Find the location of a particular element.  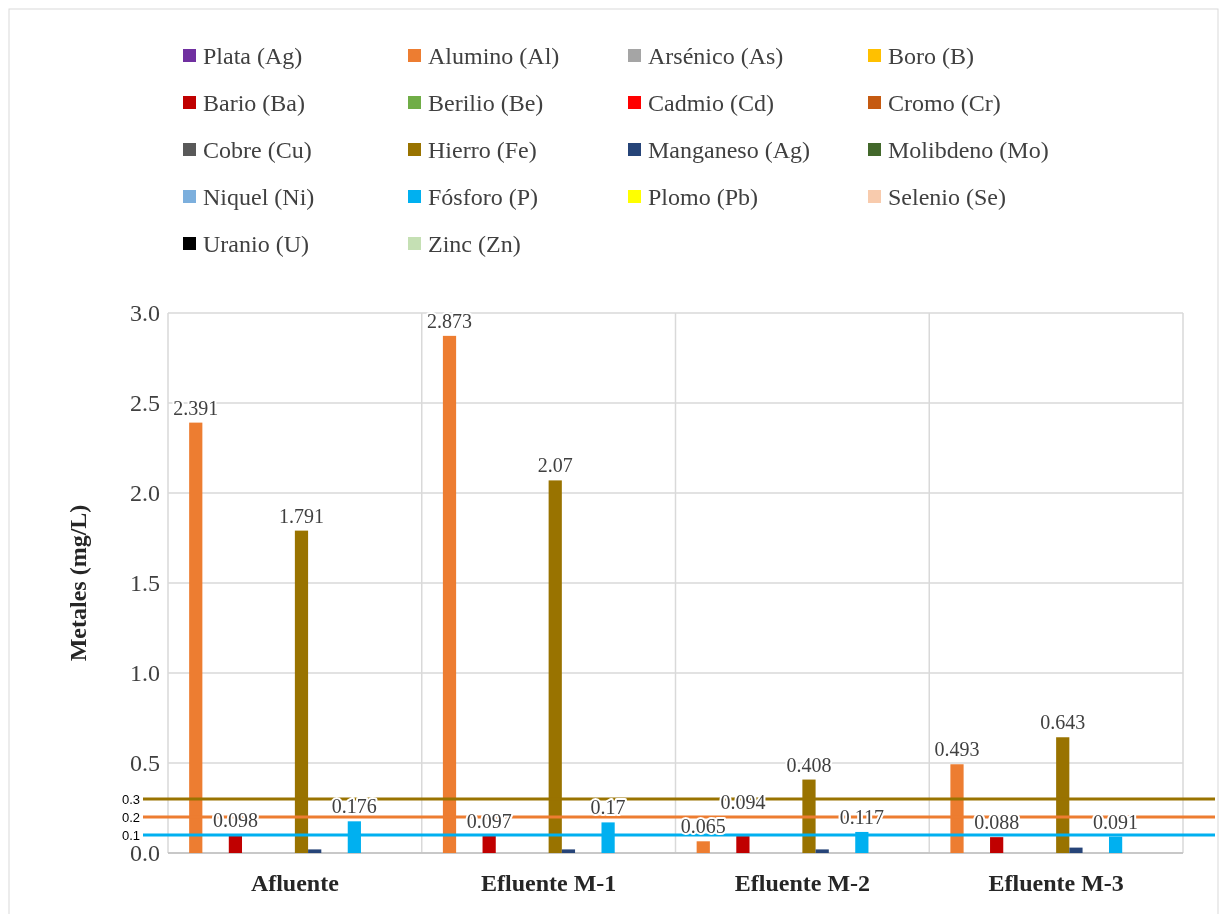

data-label: 0.17 is located at coordinates (608, 807).